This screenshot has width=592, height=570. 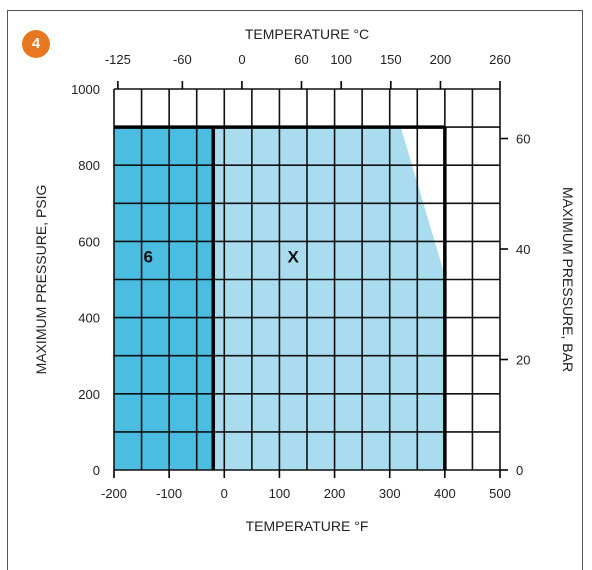 I want to click on y-right-tick-label: 0, so click(x=519, y=470).